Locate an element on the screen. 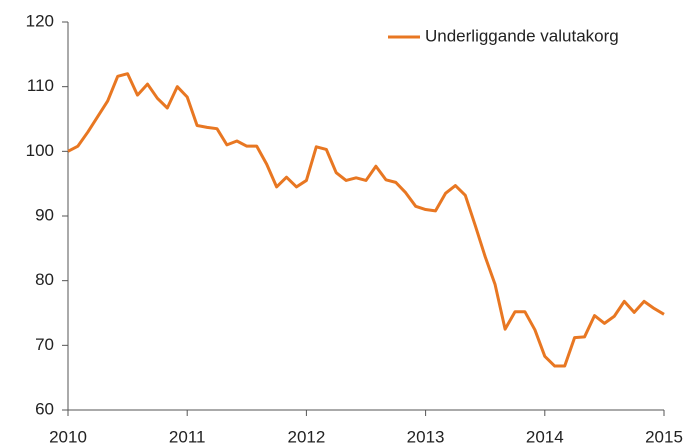 This screenshot has height=447, width=690. x-tick-label: 2015 is located at coordinates (664, 436).